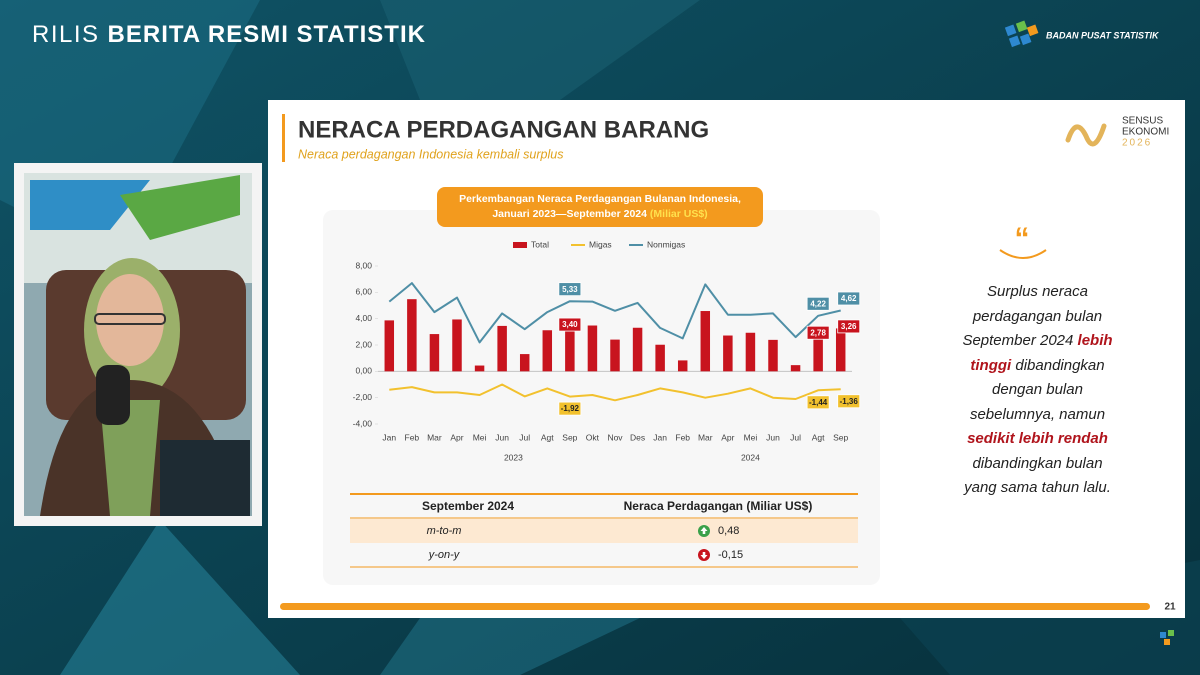  Describe the element at coordinates (138, 344) in the screenshot. I see `presenter-video` at that location.